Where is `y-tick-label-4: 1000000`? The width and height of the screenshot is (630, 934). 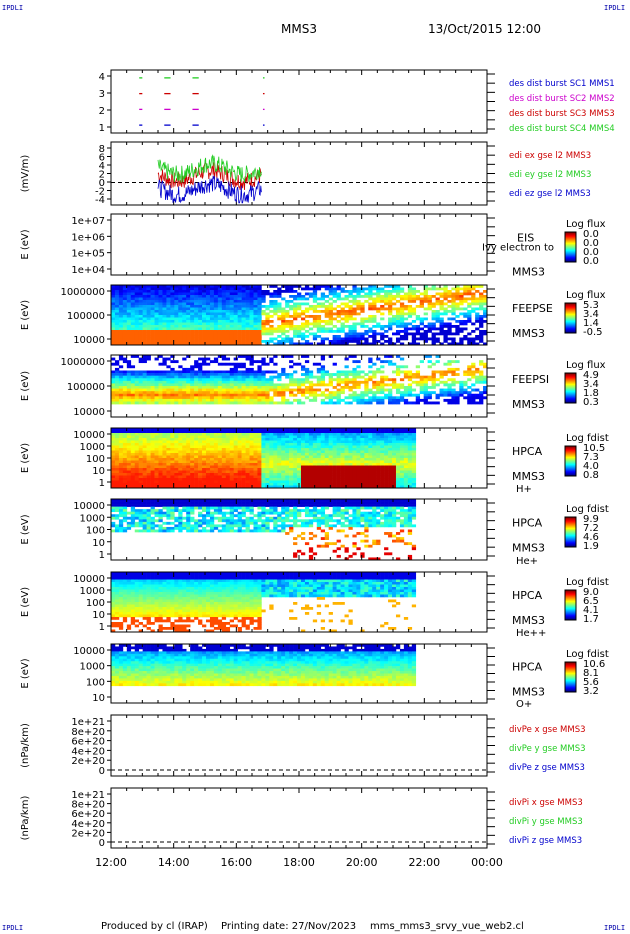
y-tick-label-4: 1000000 is located at coordinates (82, 362).